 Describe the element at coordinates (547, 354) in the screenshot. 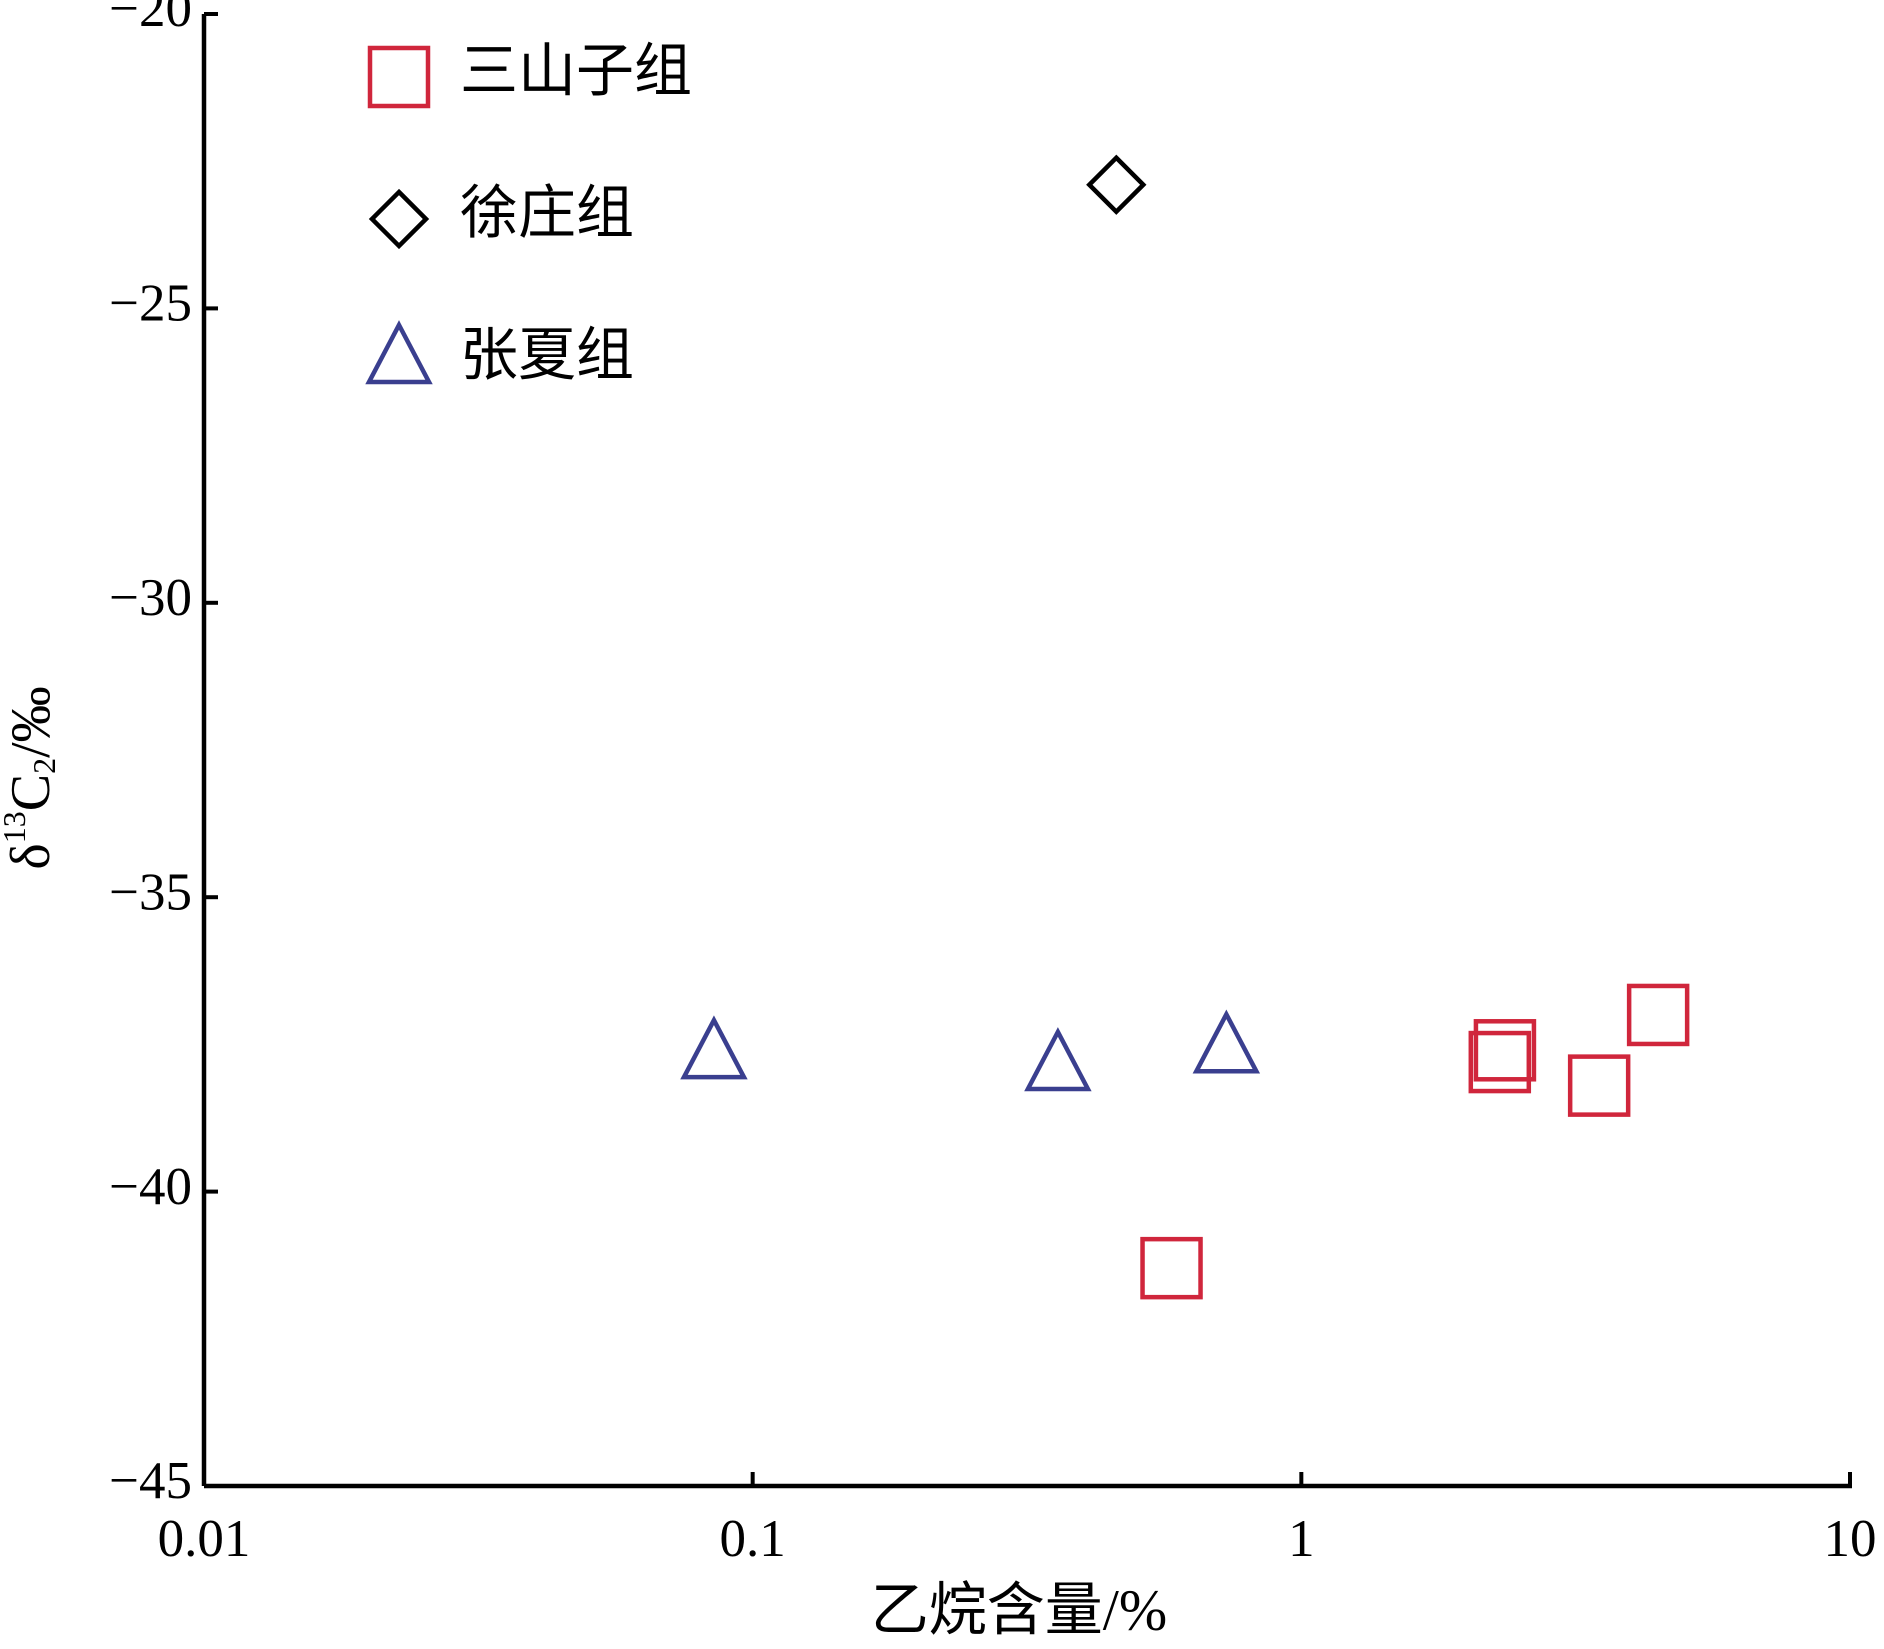

I see `legend-label: 张夏组` at that location.